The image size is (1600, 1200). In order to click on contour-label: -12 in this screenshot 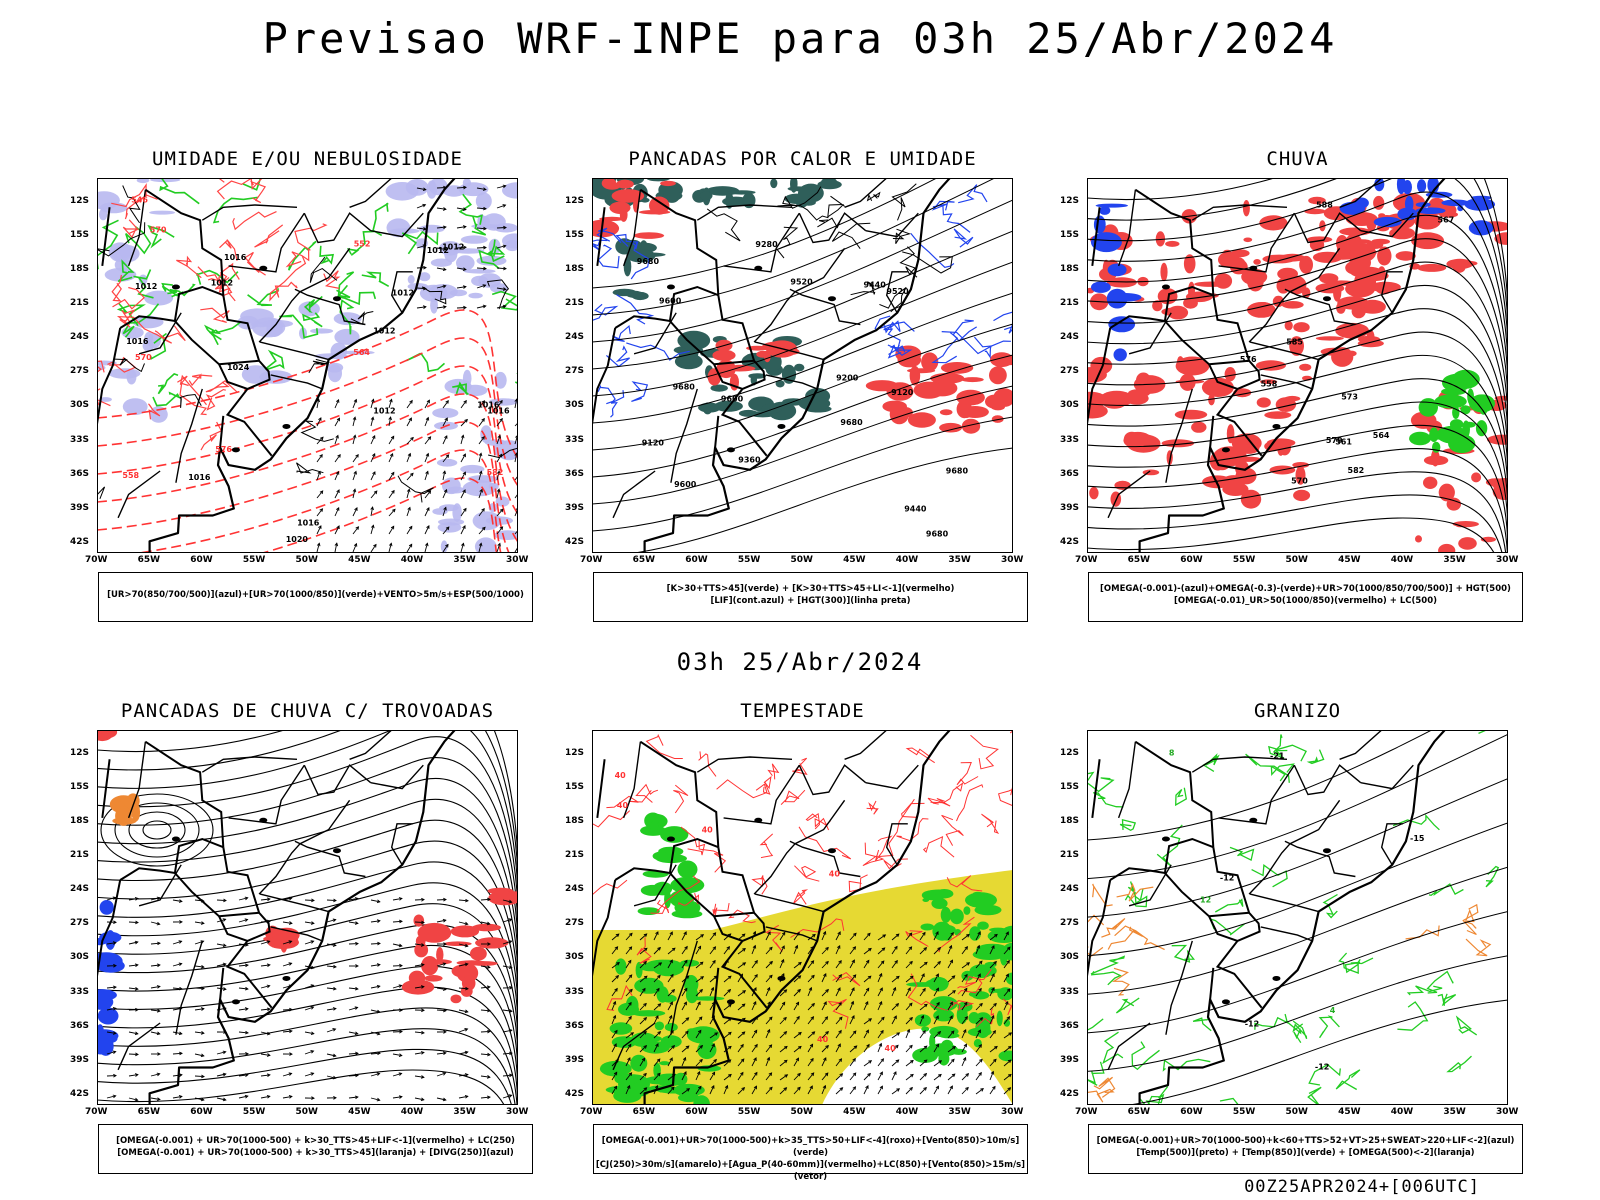, I will do `click(1252, 1023)`.